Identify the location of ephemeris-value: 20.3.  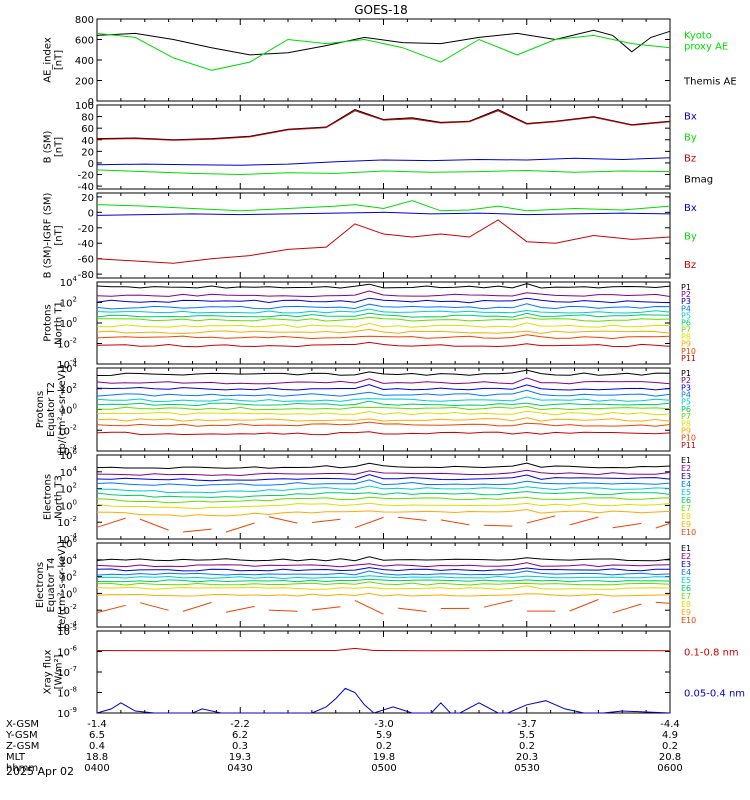
(527, 757).